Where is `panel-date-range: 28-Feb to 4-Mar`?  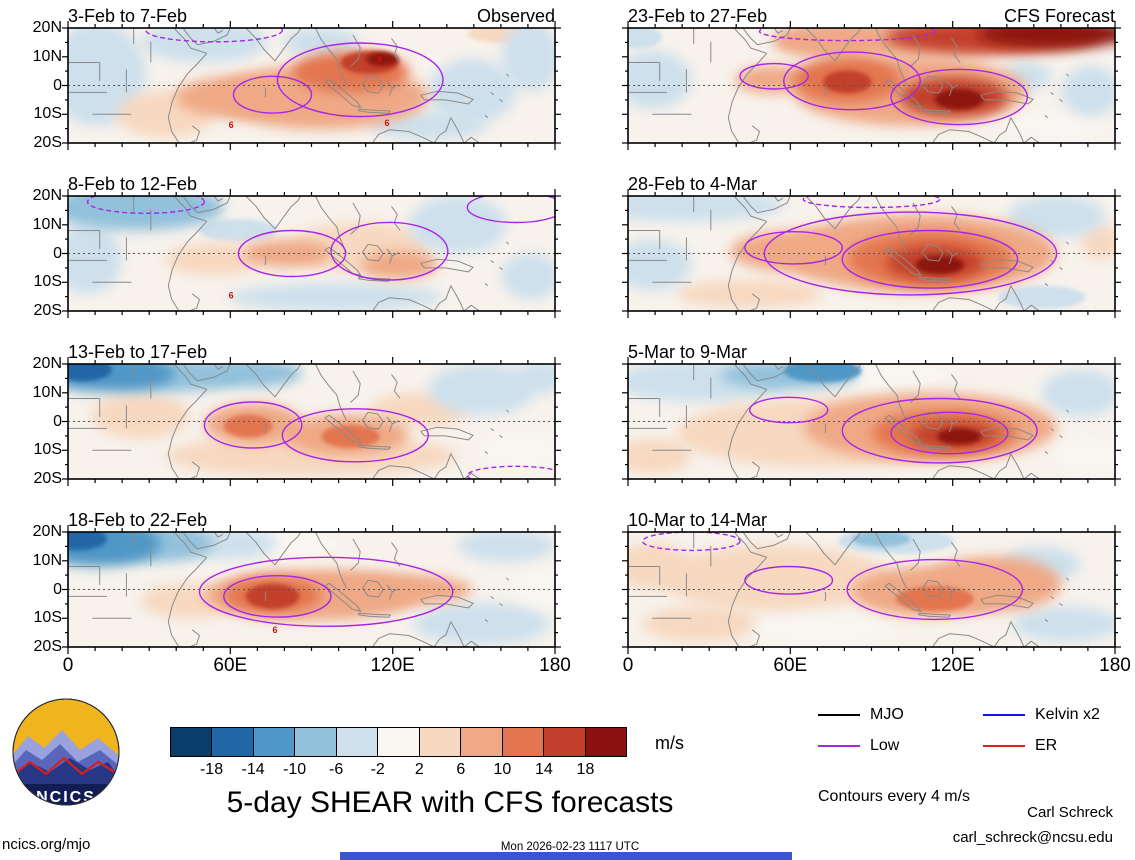
panel-date-range: 28-Feb to 4-Mar is located at coordinates (693, 184).